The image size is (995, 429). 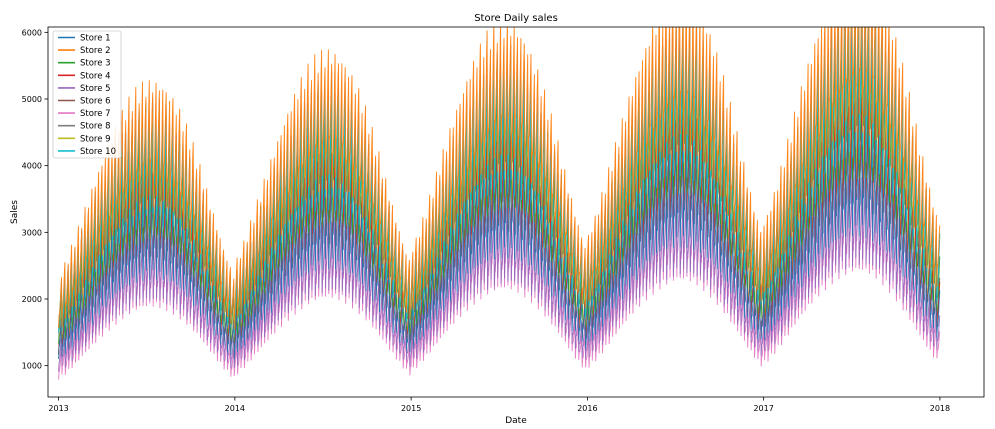 I want to click on x-tick-label: 2015, so click(x=411, y=408).